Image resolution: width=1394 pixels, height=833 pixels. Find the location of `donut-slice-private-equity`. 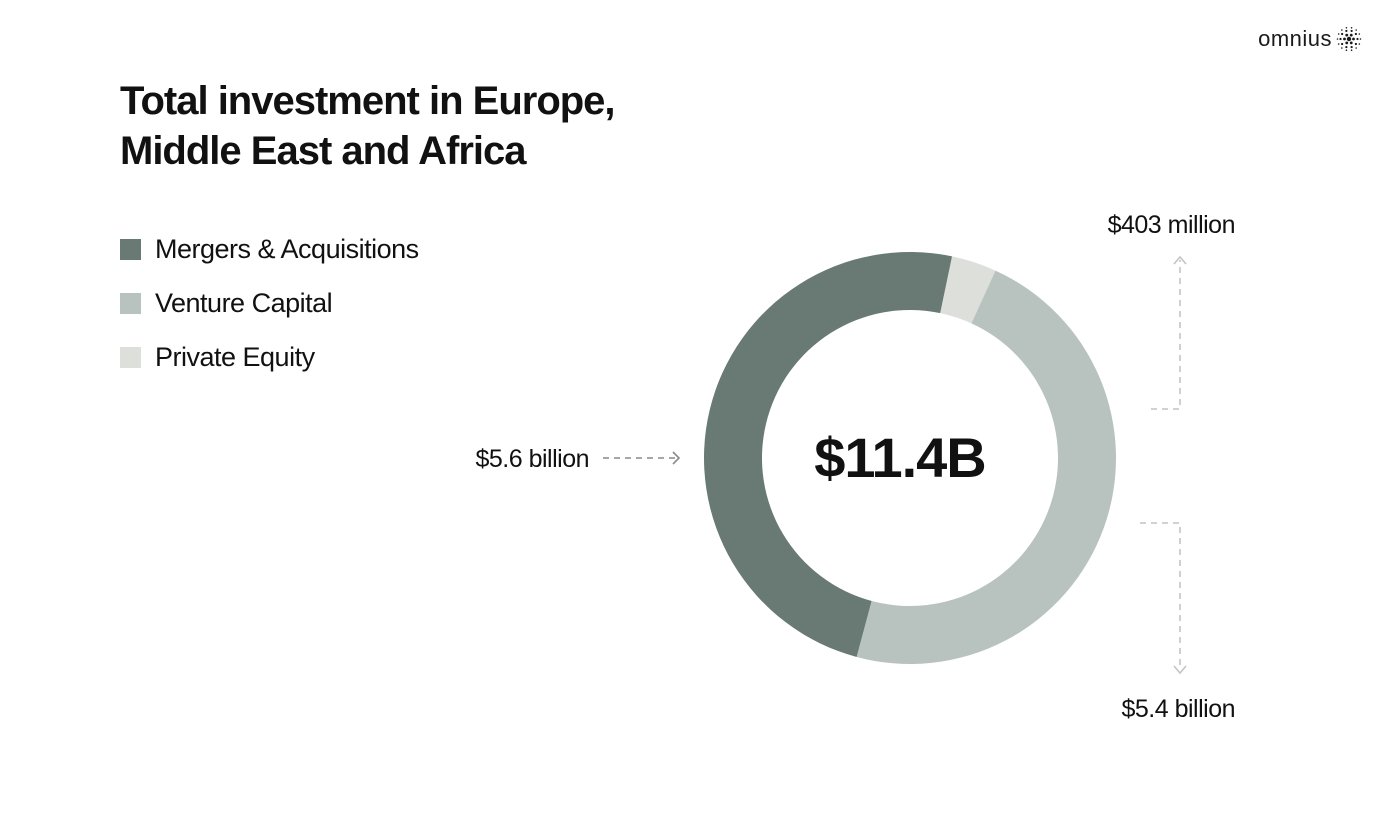

donut-slice-private-equity is located at coordinates (968, 290).